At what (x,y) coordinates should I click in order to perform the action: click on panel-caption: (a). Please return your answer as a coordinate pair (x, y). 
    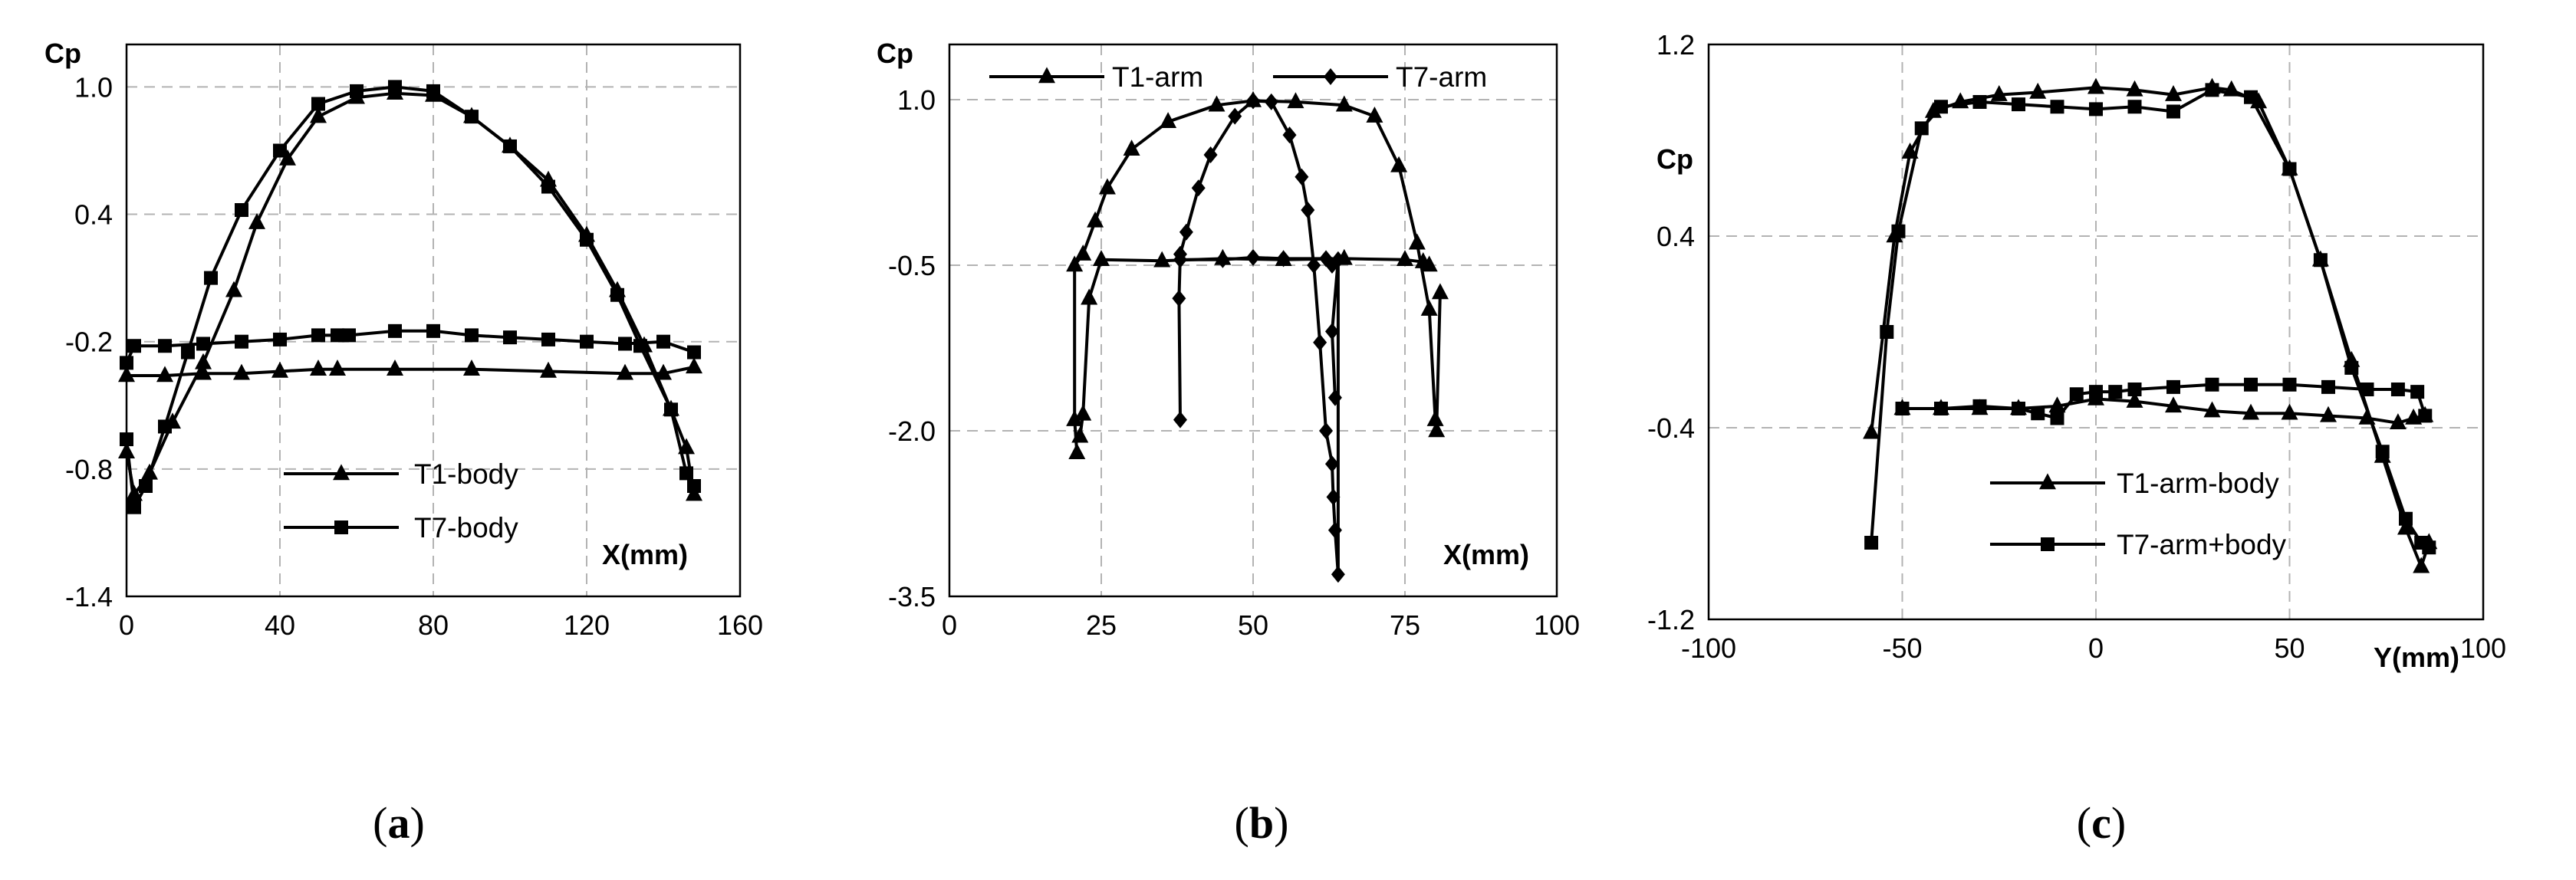
    Looking at the image, I should click on (399, 823).